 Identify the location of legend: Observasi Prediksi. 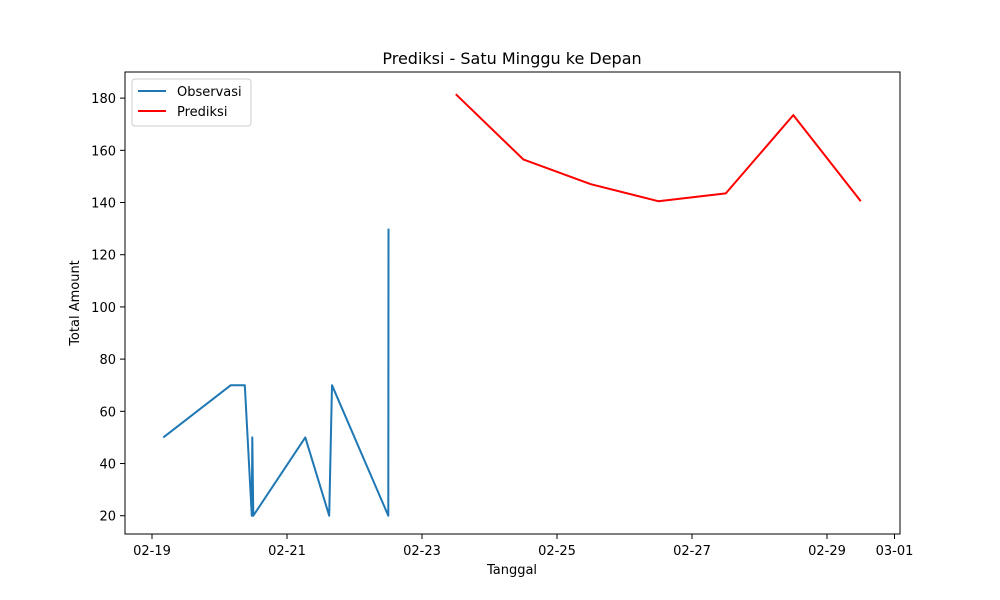
(191, 102).